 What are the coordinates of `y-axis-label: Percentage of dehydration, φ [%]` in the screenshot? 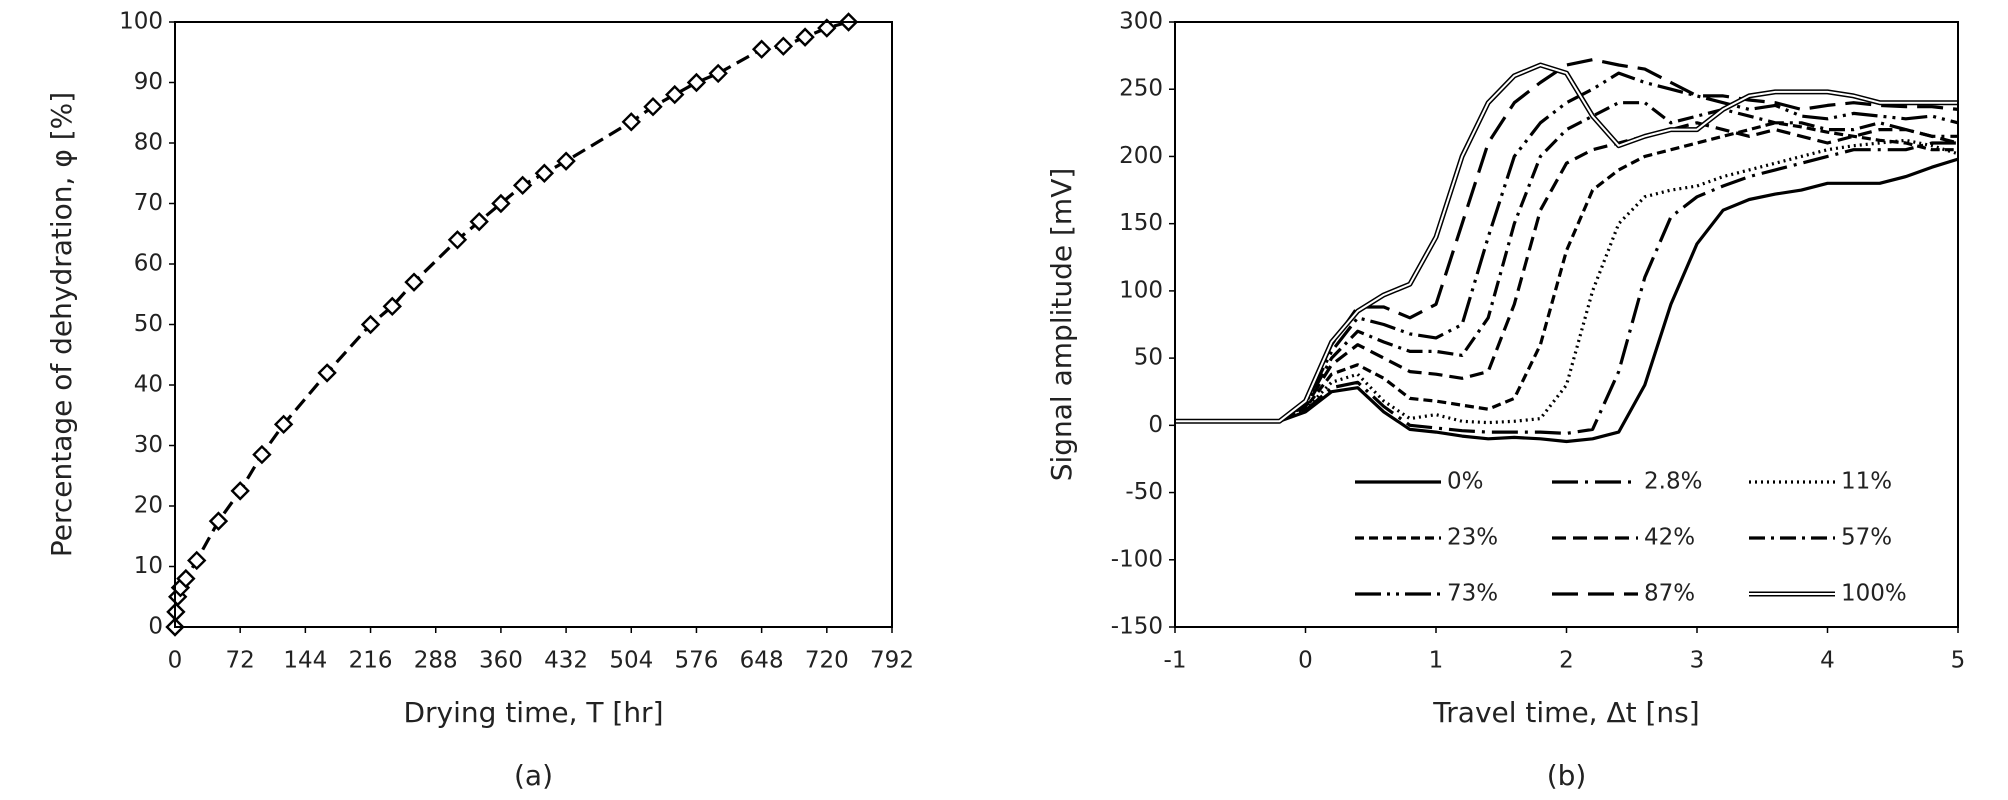 It's located at (61, 324).